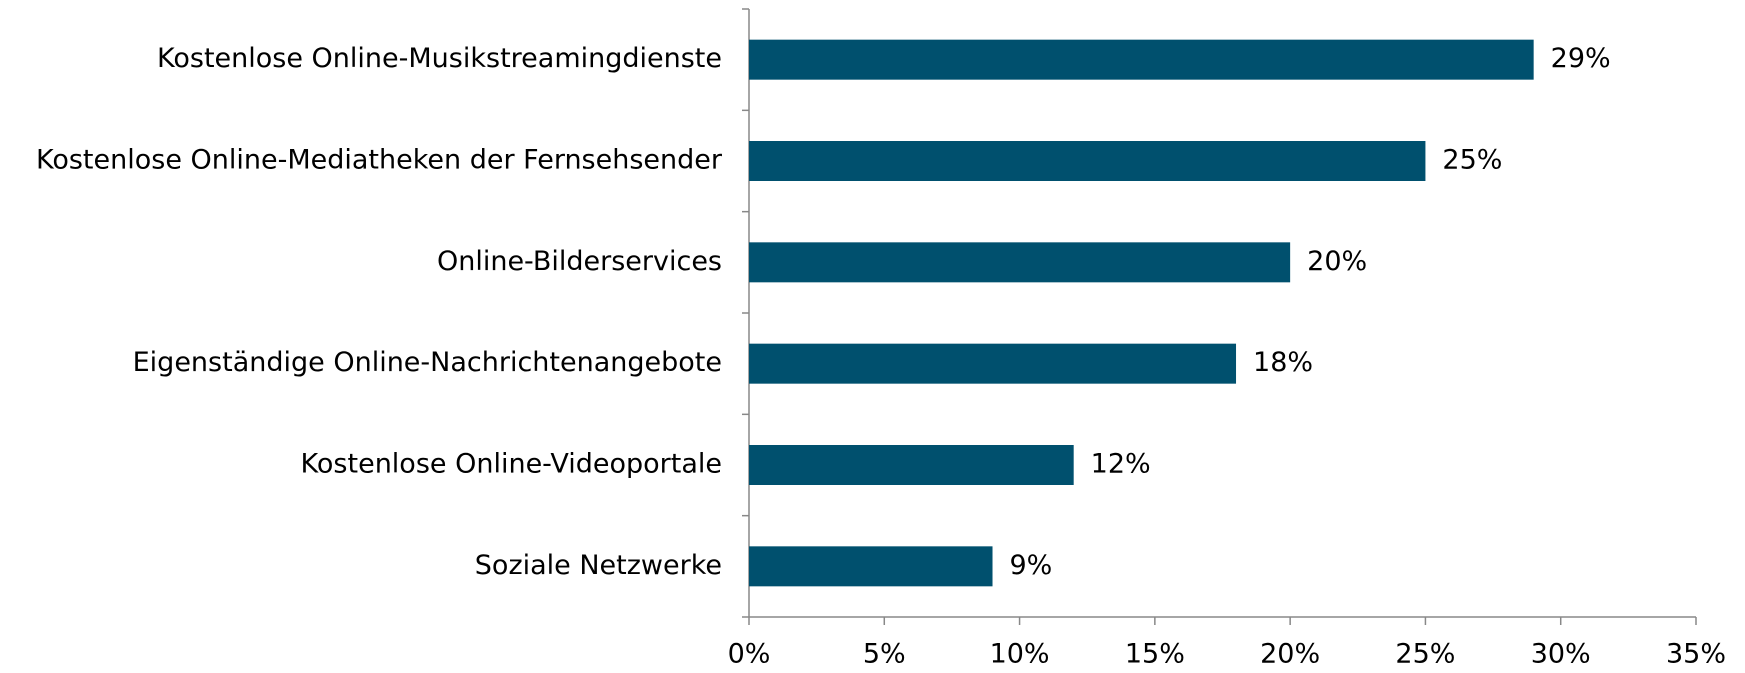  Describe the element at coordinates (1472, 160) in the screenshot. I see `data-label: 25%` at that location.